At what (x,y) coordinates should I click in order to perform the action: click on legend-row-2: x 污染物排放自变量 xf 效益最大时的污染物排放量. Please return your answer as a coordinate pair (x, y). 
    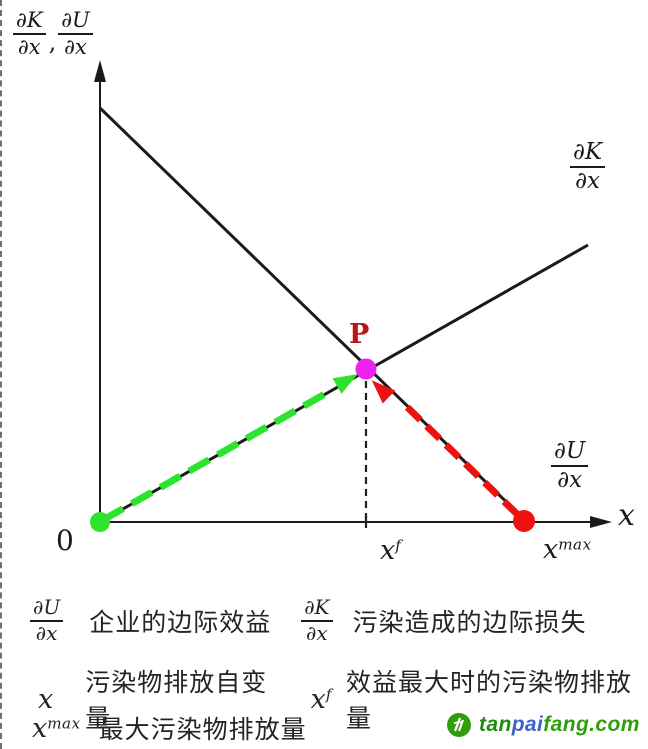
    Looking at the image, I should click on (343, 699).